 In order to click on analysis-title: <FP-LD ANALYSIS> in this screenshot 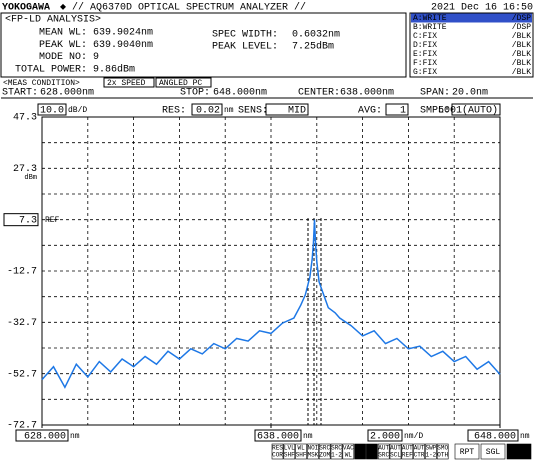, I will do `click(53, 20)`.